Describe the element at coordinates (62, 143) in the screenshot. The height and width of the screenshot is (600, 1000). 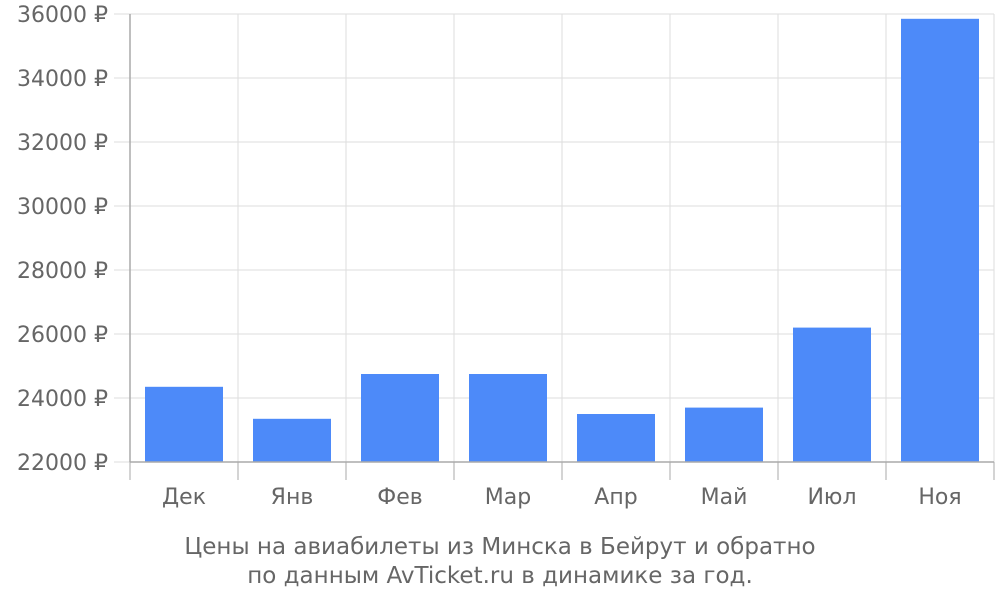
I see `y-tick-label: 32000 ₽` at that location.